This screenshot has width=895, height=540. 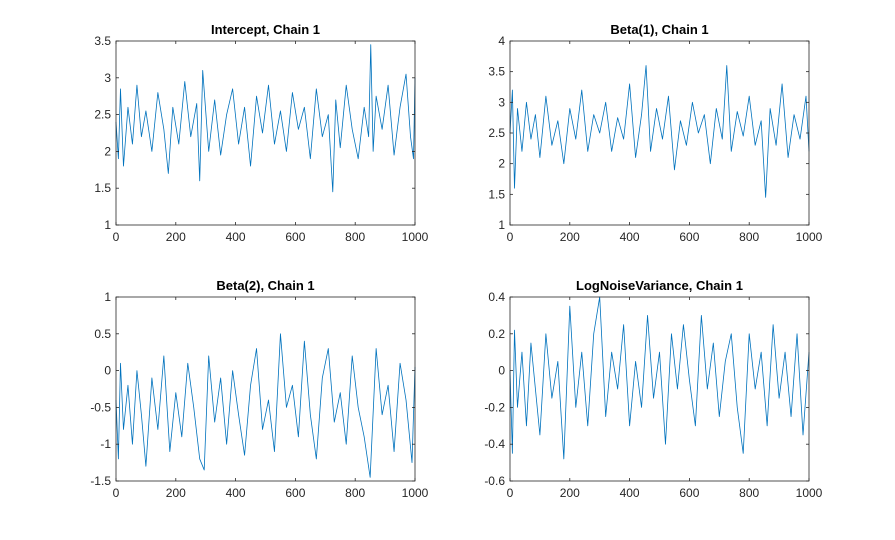 What do you see at coordinates (501, 225) in the screenshot?
I see `beta1-y-tick-label: 1` at bounding box center [501, 225].